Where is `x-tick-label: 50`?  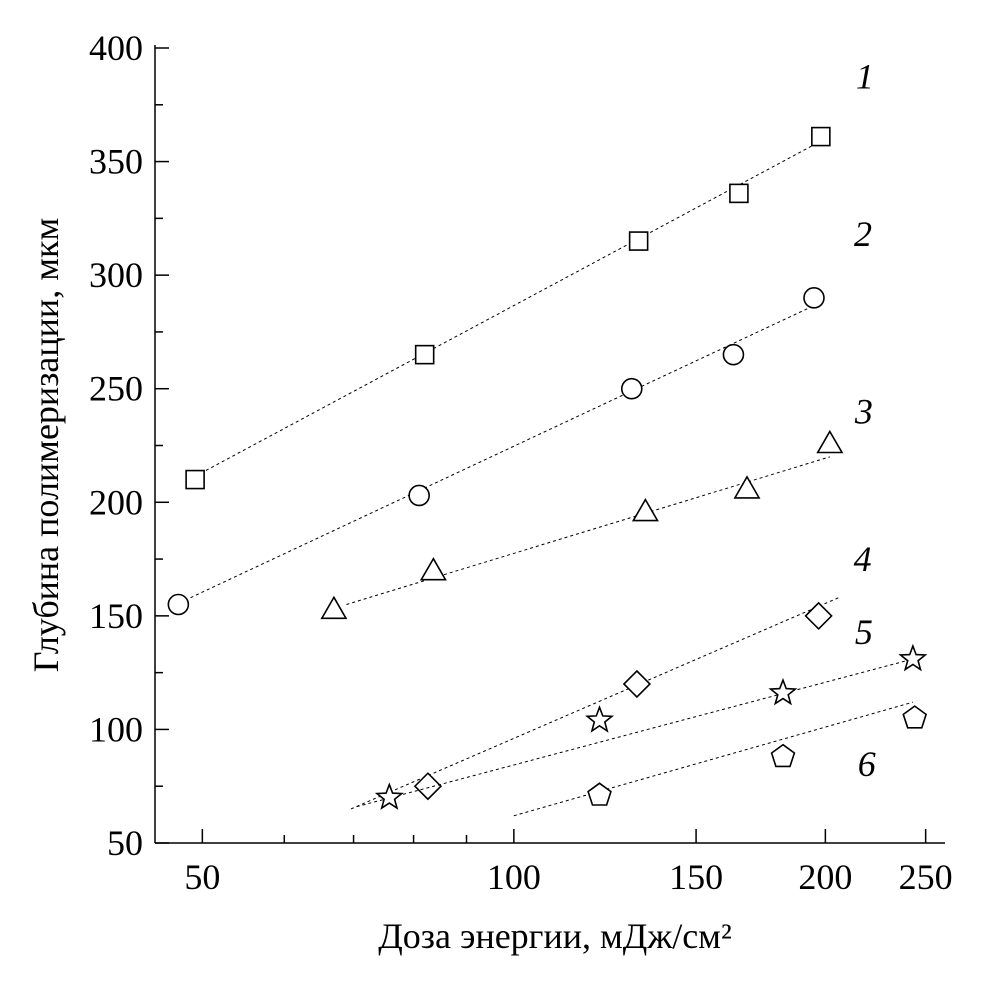 x-tick-label: 50 is located at coordinates (202, 877).